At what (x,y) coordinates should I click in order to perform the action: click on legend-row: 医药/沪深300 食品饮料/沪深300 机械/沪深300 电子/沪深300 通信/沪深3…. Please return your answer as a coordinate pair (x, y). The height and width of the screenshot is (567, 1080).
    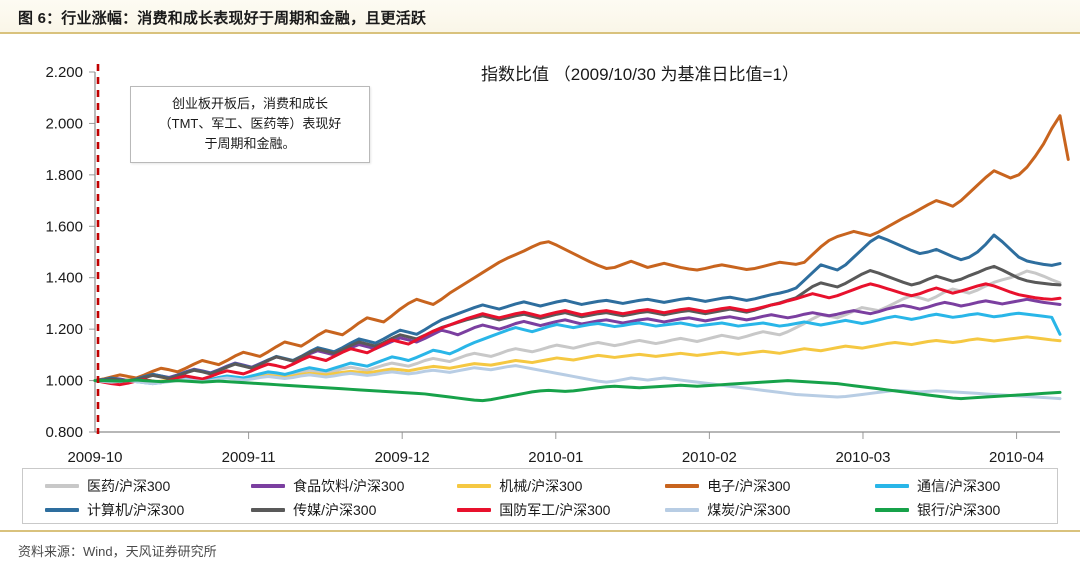
    Looking at the image, I should click on (540, 486).